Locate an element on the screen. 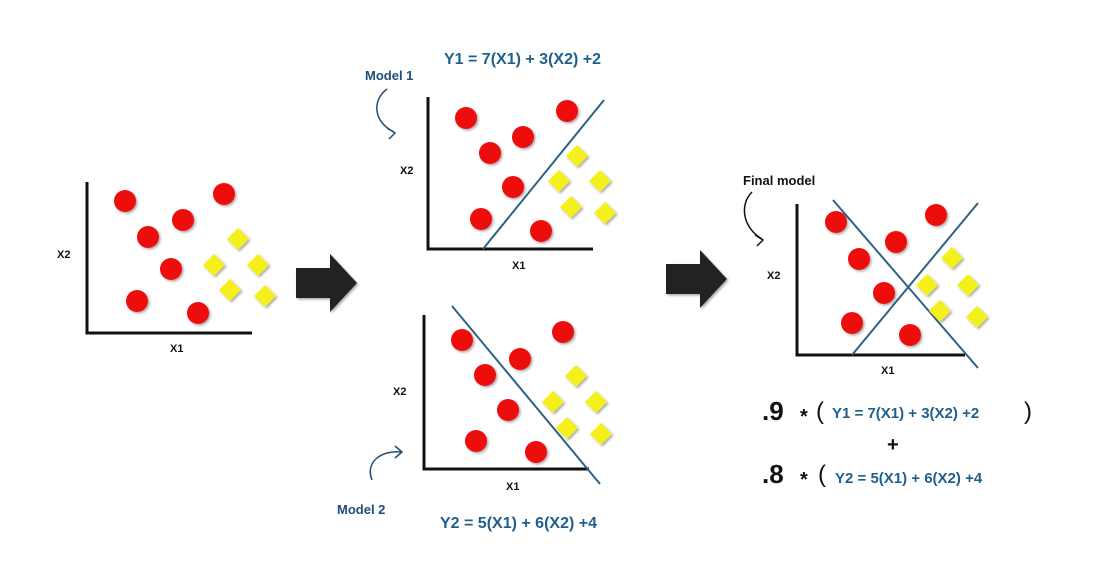 Image resolution: width=1112 pixels, height=576 pixels. plot-model1-axes is located at coordinates (509, 174).